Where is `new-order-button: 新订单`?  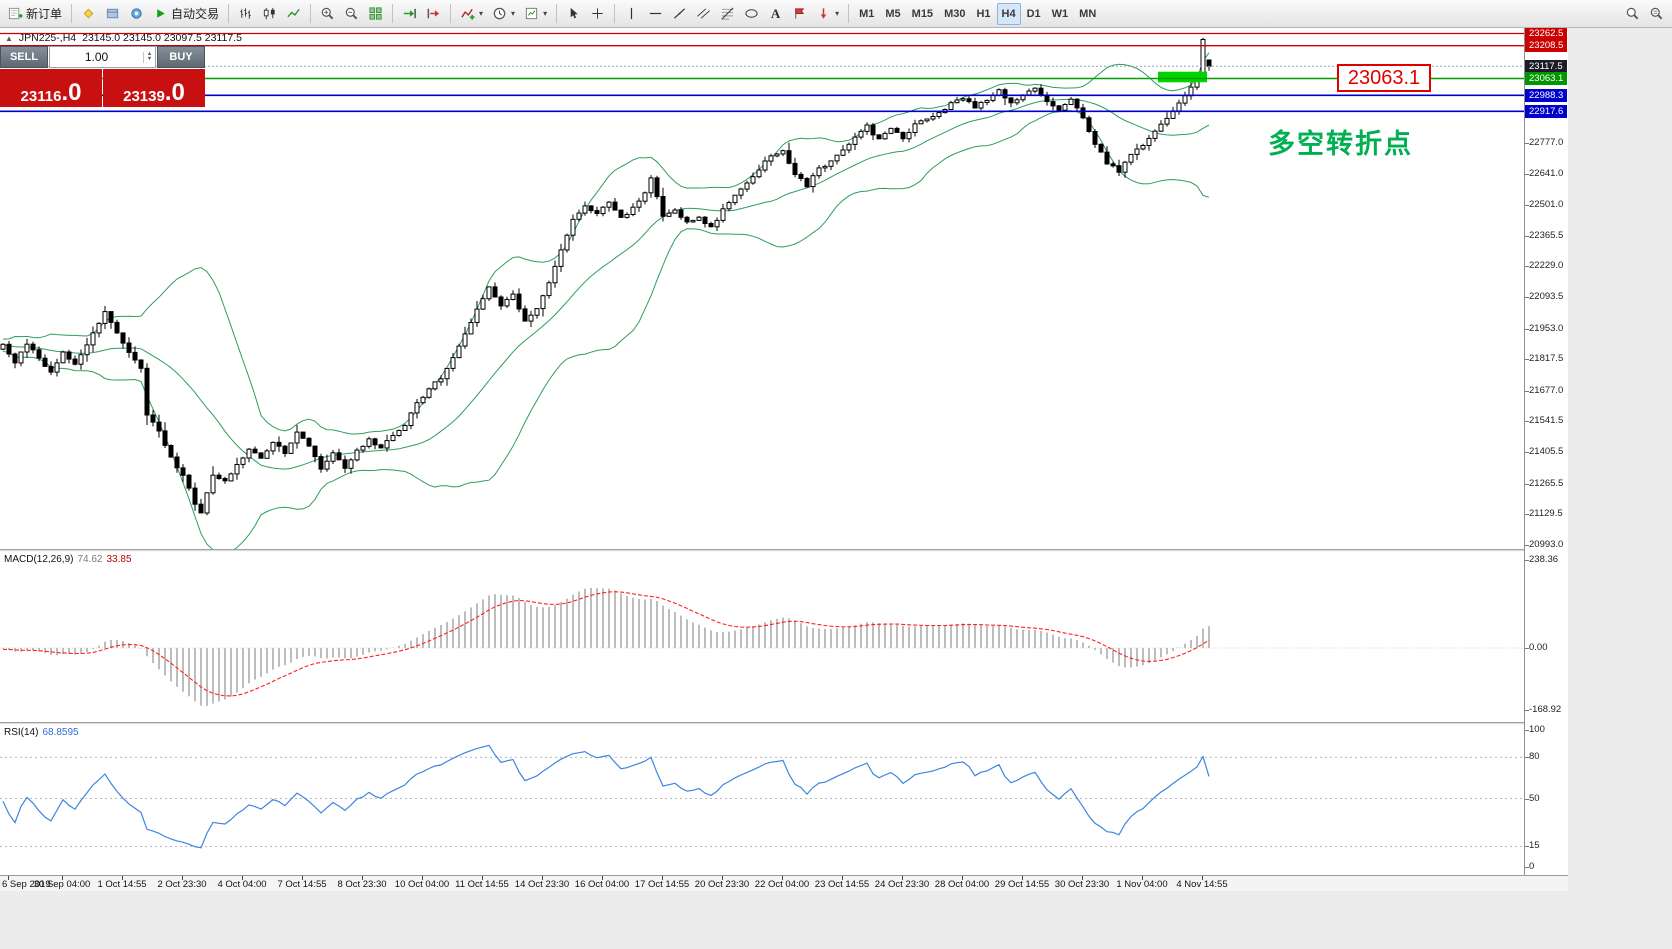 new-order-button: 新订单 is located at coordinates (35, 14).